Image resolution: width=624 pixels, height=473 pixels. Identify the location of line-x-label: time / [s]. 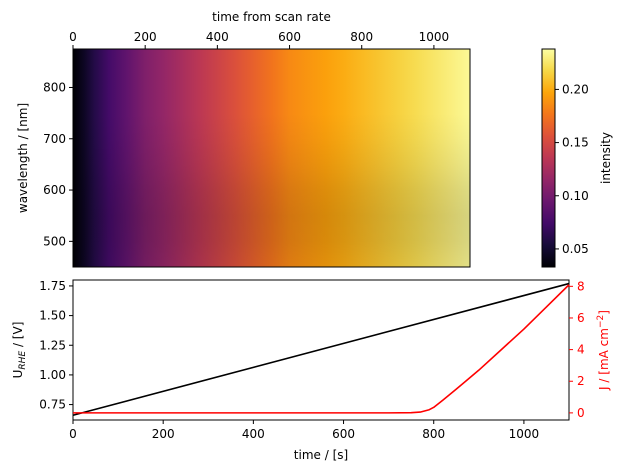
(321, 455).